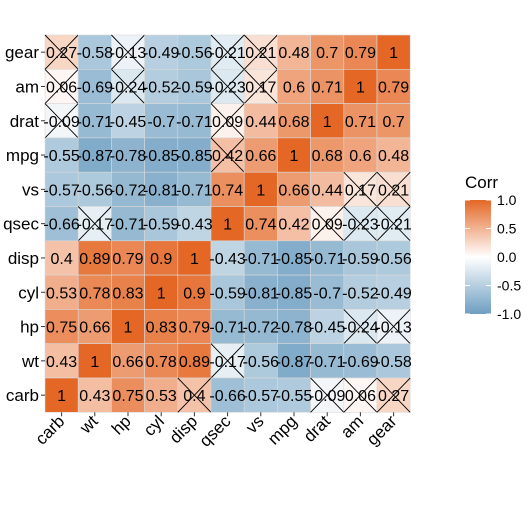  Describe the element at coordinates (21, 224) in the screenshot. I see `y-tick-label: qsec` at that location.